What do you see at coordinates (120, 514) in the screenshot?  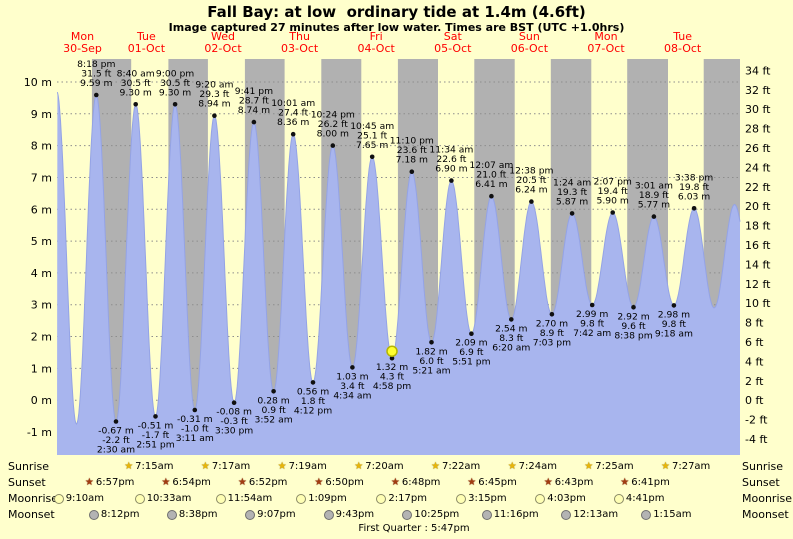 I see `moonset-time: 8:12pm` at bounding box center [120, 514].